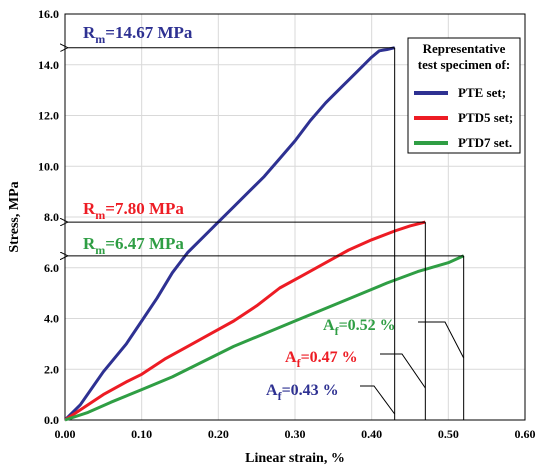 The image size is (550, 474). What do you see at coordinates (14, 216) in the screenshot?
I see `y-axis-label: Stress, MPa` at bounding box center [14, 216].